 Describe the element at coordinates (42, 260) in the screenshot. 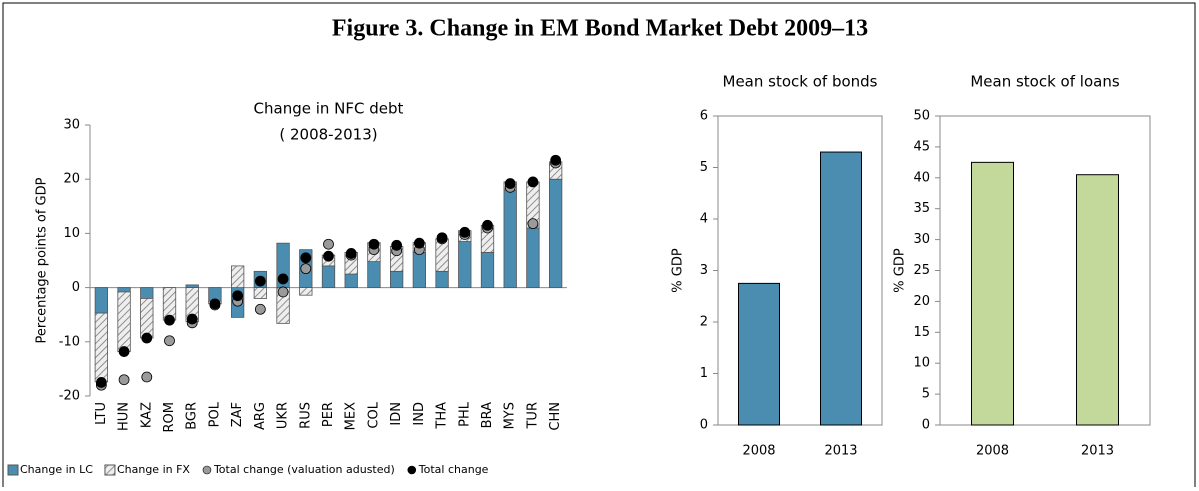

I see `y-axis-label: Percentage points of GDP` at that location.